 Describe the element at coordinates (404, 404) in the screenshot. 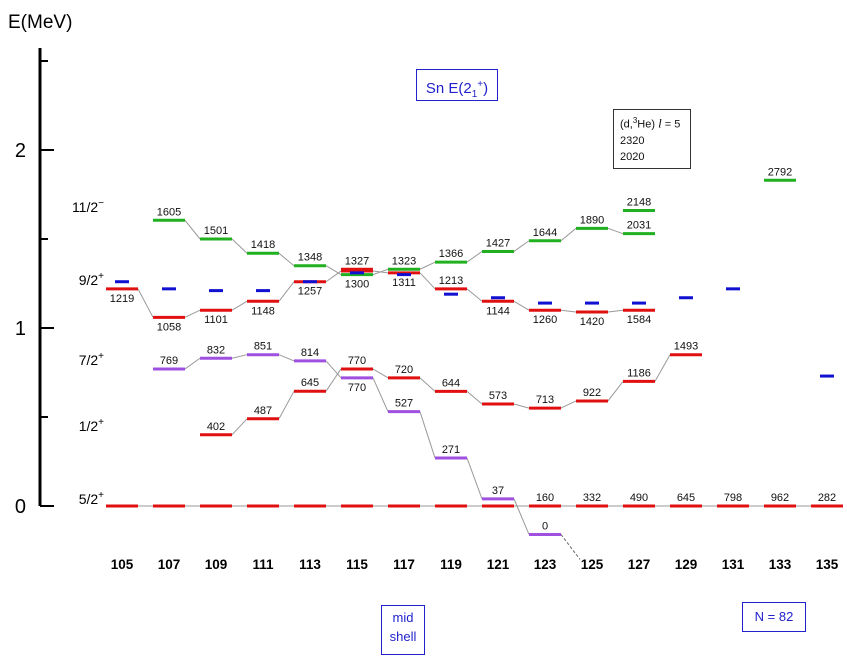

I see `value-label: 527` at that location.